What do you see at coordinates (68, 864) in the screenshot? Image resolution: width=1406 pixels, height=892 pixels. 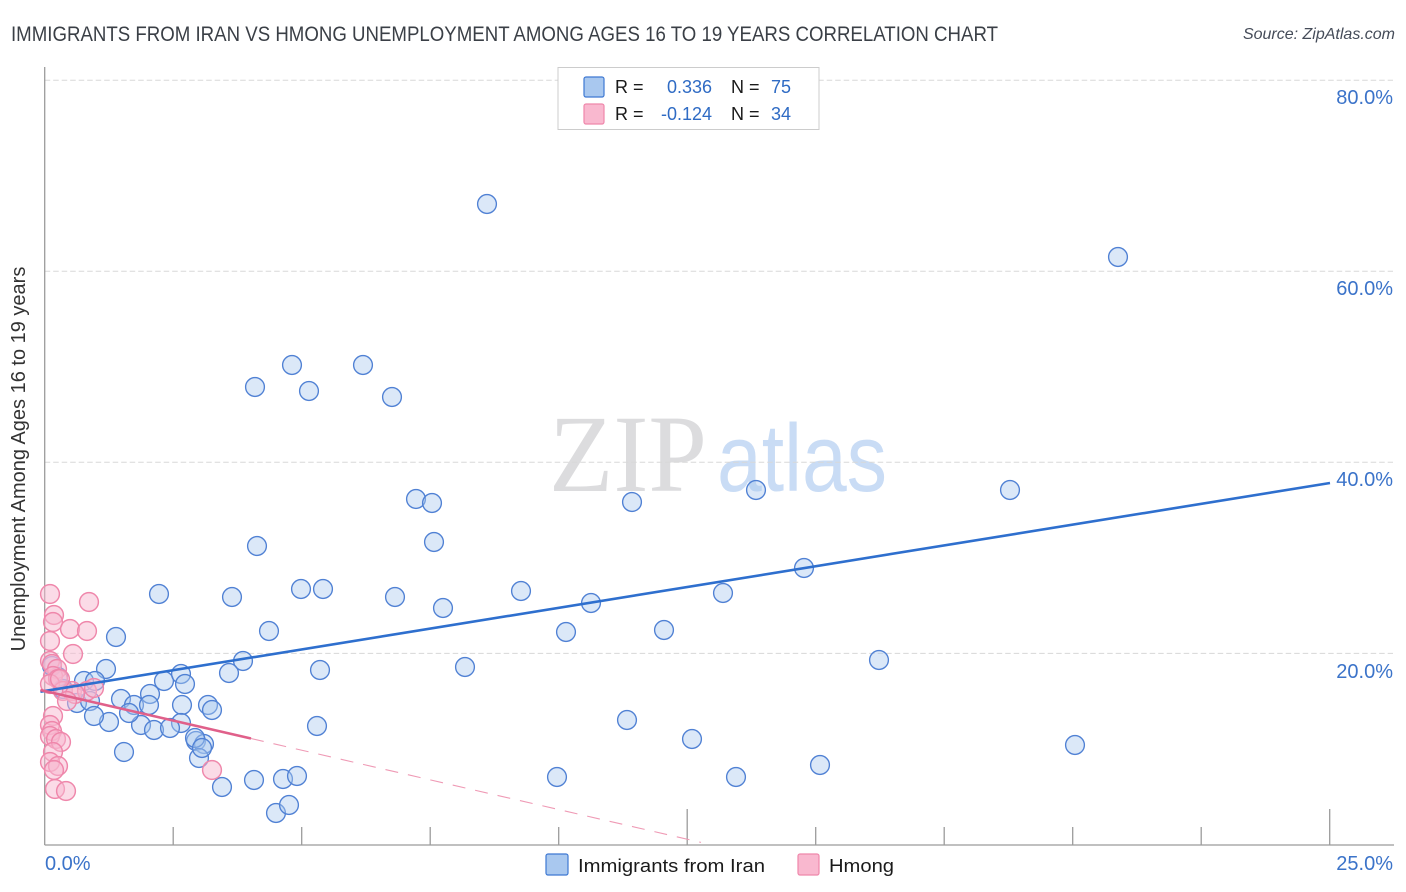 I see `svg-text: 0.0%` at bounding box center [68, 864].